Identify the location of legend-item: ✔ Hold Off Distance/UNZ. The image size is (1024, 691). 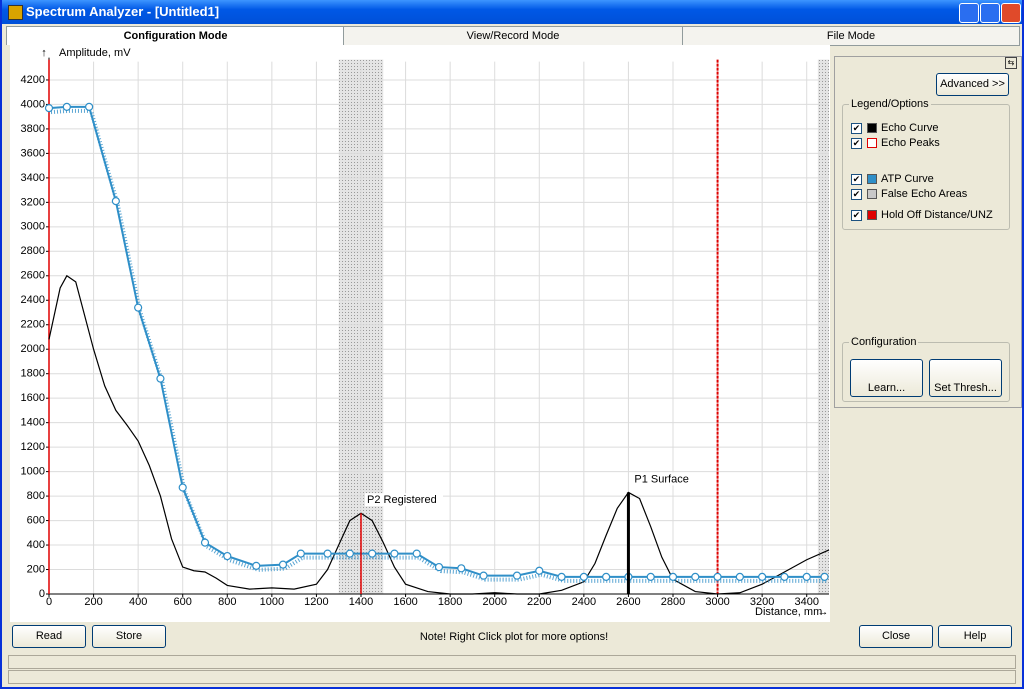
(922, 215).